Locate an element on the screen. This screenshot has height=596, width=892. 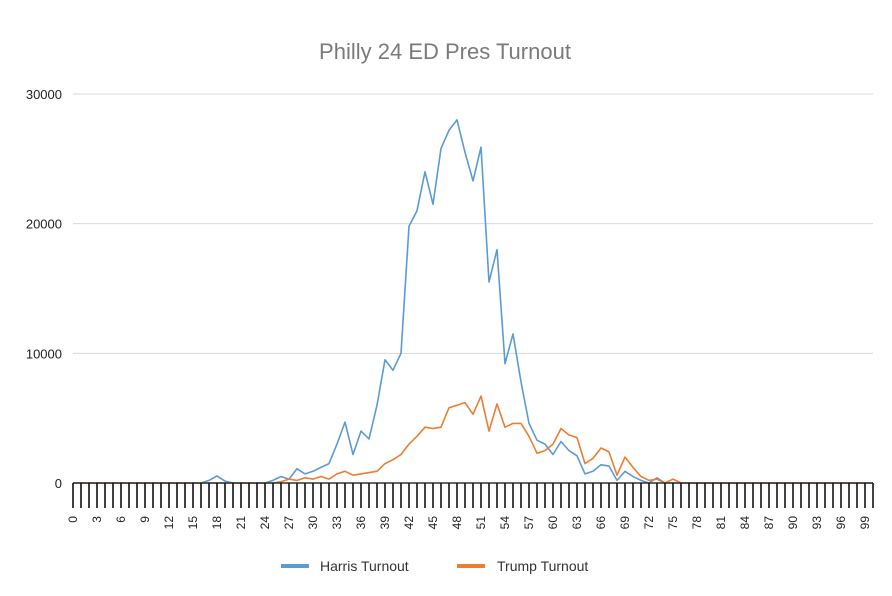
x-tick-label: 15 is located at coordinates (193, 523).